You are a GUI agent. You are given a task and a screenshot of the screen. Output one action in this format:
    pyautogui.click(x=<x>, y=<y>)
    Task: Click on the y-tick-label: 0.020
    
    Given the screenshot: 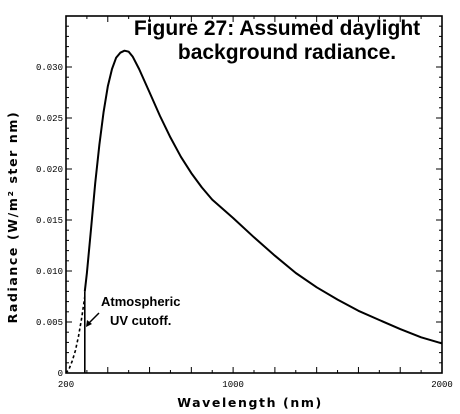 What is the action you would take?
    pyautogui.click(x=49, y=170)
    